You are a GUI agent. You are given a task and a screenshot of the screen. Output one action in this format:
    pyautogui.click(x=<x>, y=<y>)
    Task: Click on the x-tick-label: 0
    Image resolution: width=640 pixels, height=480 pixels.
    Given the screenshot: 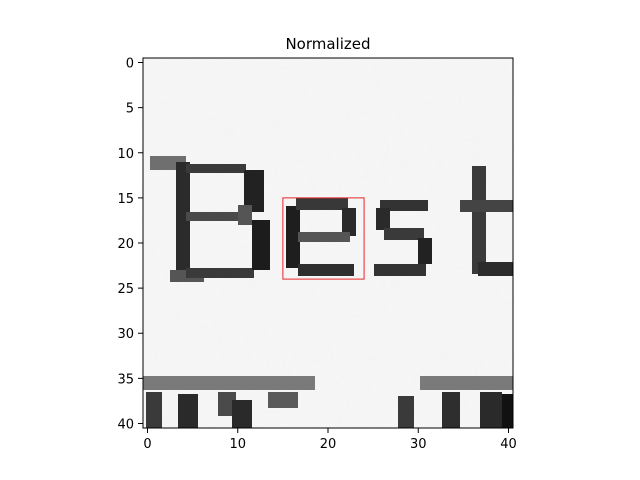 What is the action you would take?
    pyautogui.click(x=147, y=444)
    